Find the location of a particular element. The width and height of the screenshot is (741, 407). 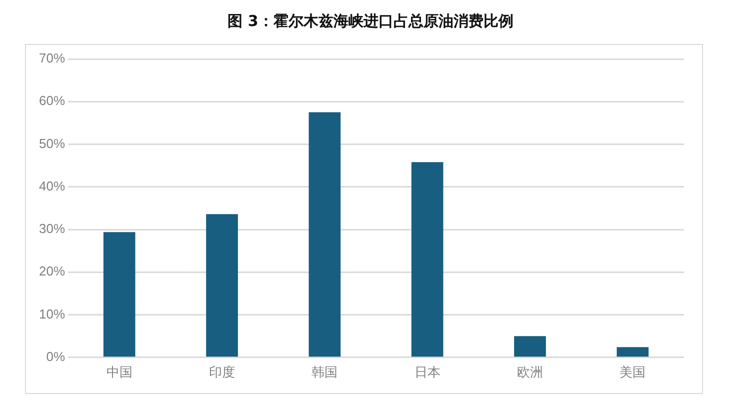

y-tick-label: 70% is located at coordinates (52, 58).